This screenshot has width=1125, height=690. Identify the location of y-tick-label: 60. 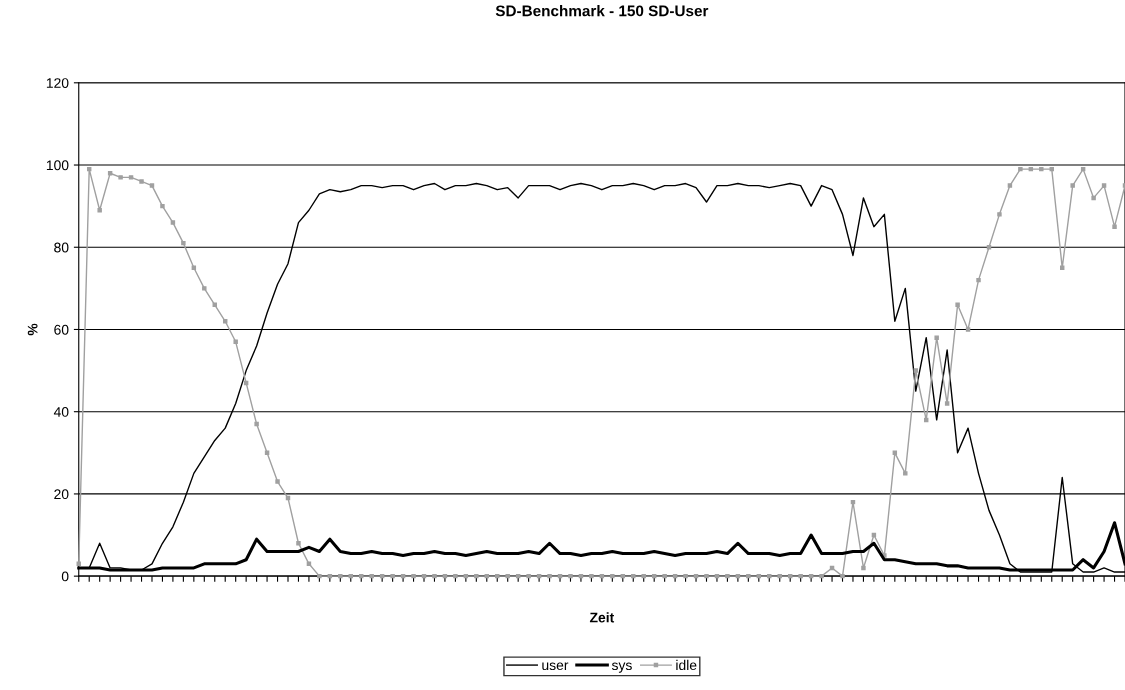
(61, 329).